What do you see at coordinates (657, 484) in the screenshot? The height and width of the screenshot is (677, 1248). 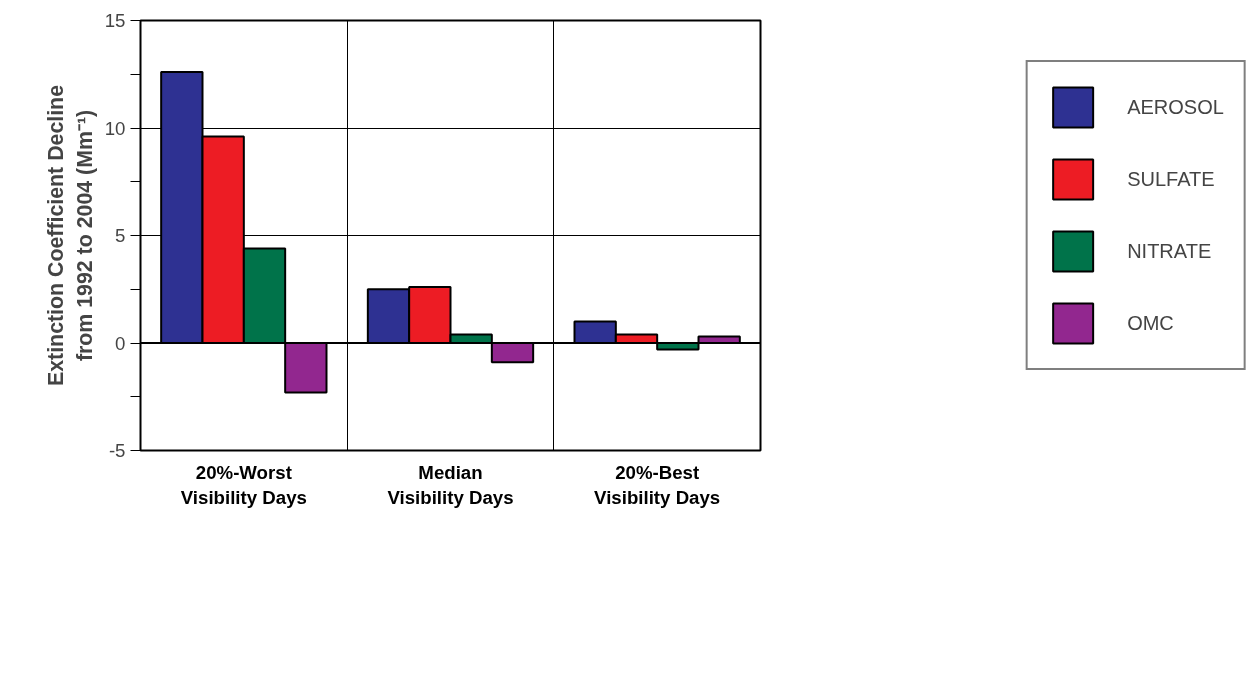 I see `x-tick-label: 20%-Best Visibility Days` at bounding box center [657, 484].